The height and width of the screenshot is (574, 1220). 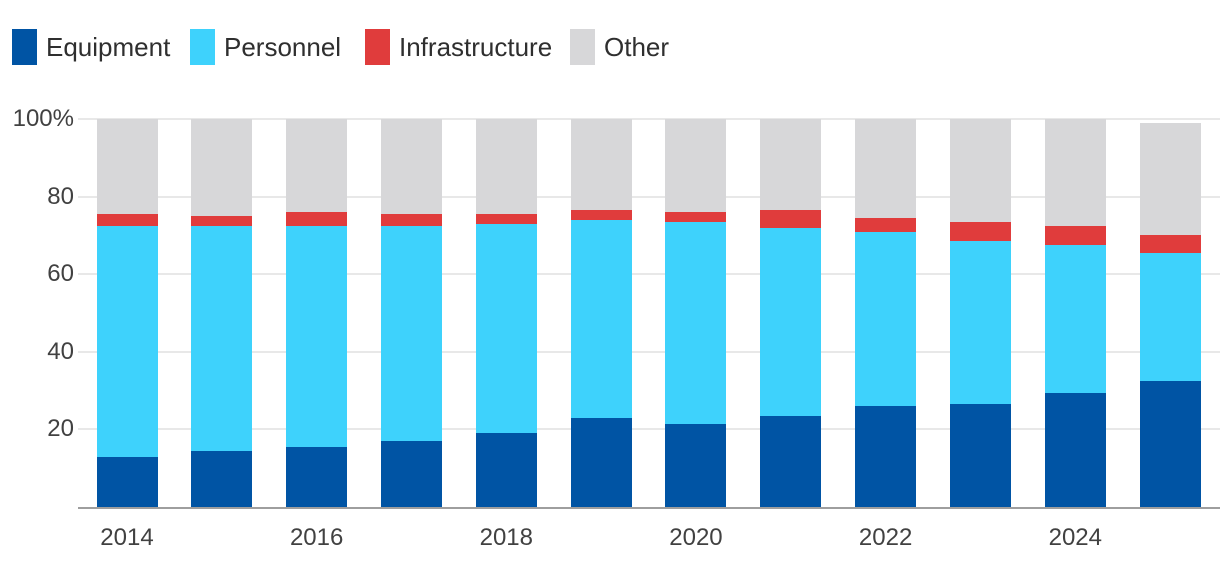 I want to click on other-swatch-icon, so click(x=582, y=47).